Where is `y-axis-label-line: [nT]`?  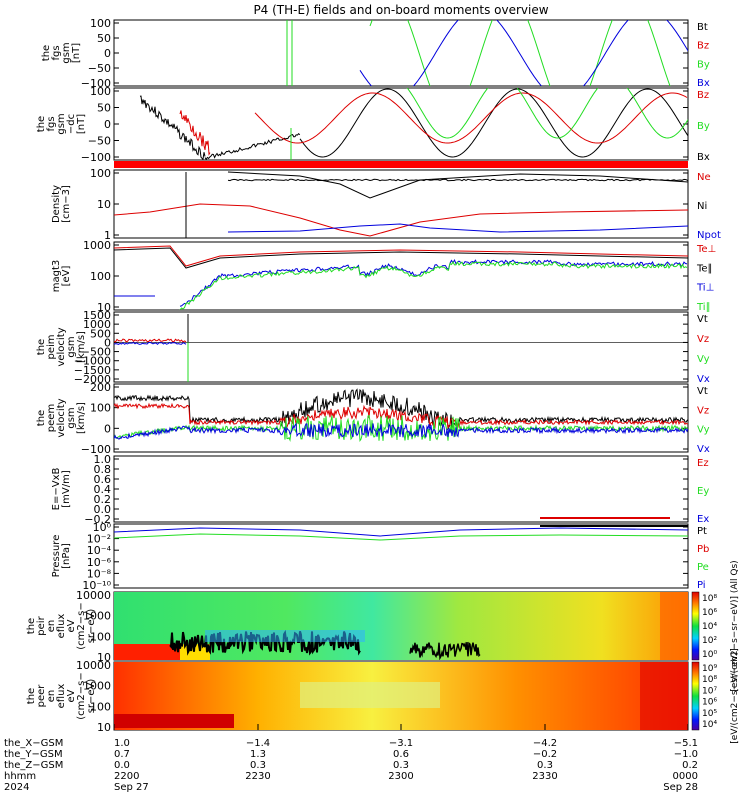
y-axis-label-line: [nT] is located at coordinates (76, 53).